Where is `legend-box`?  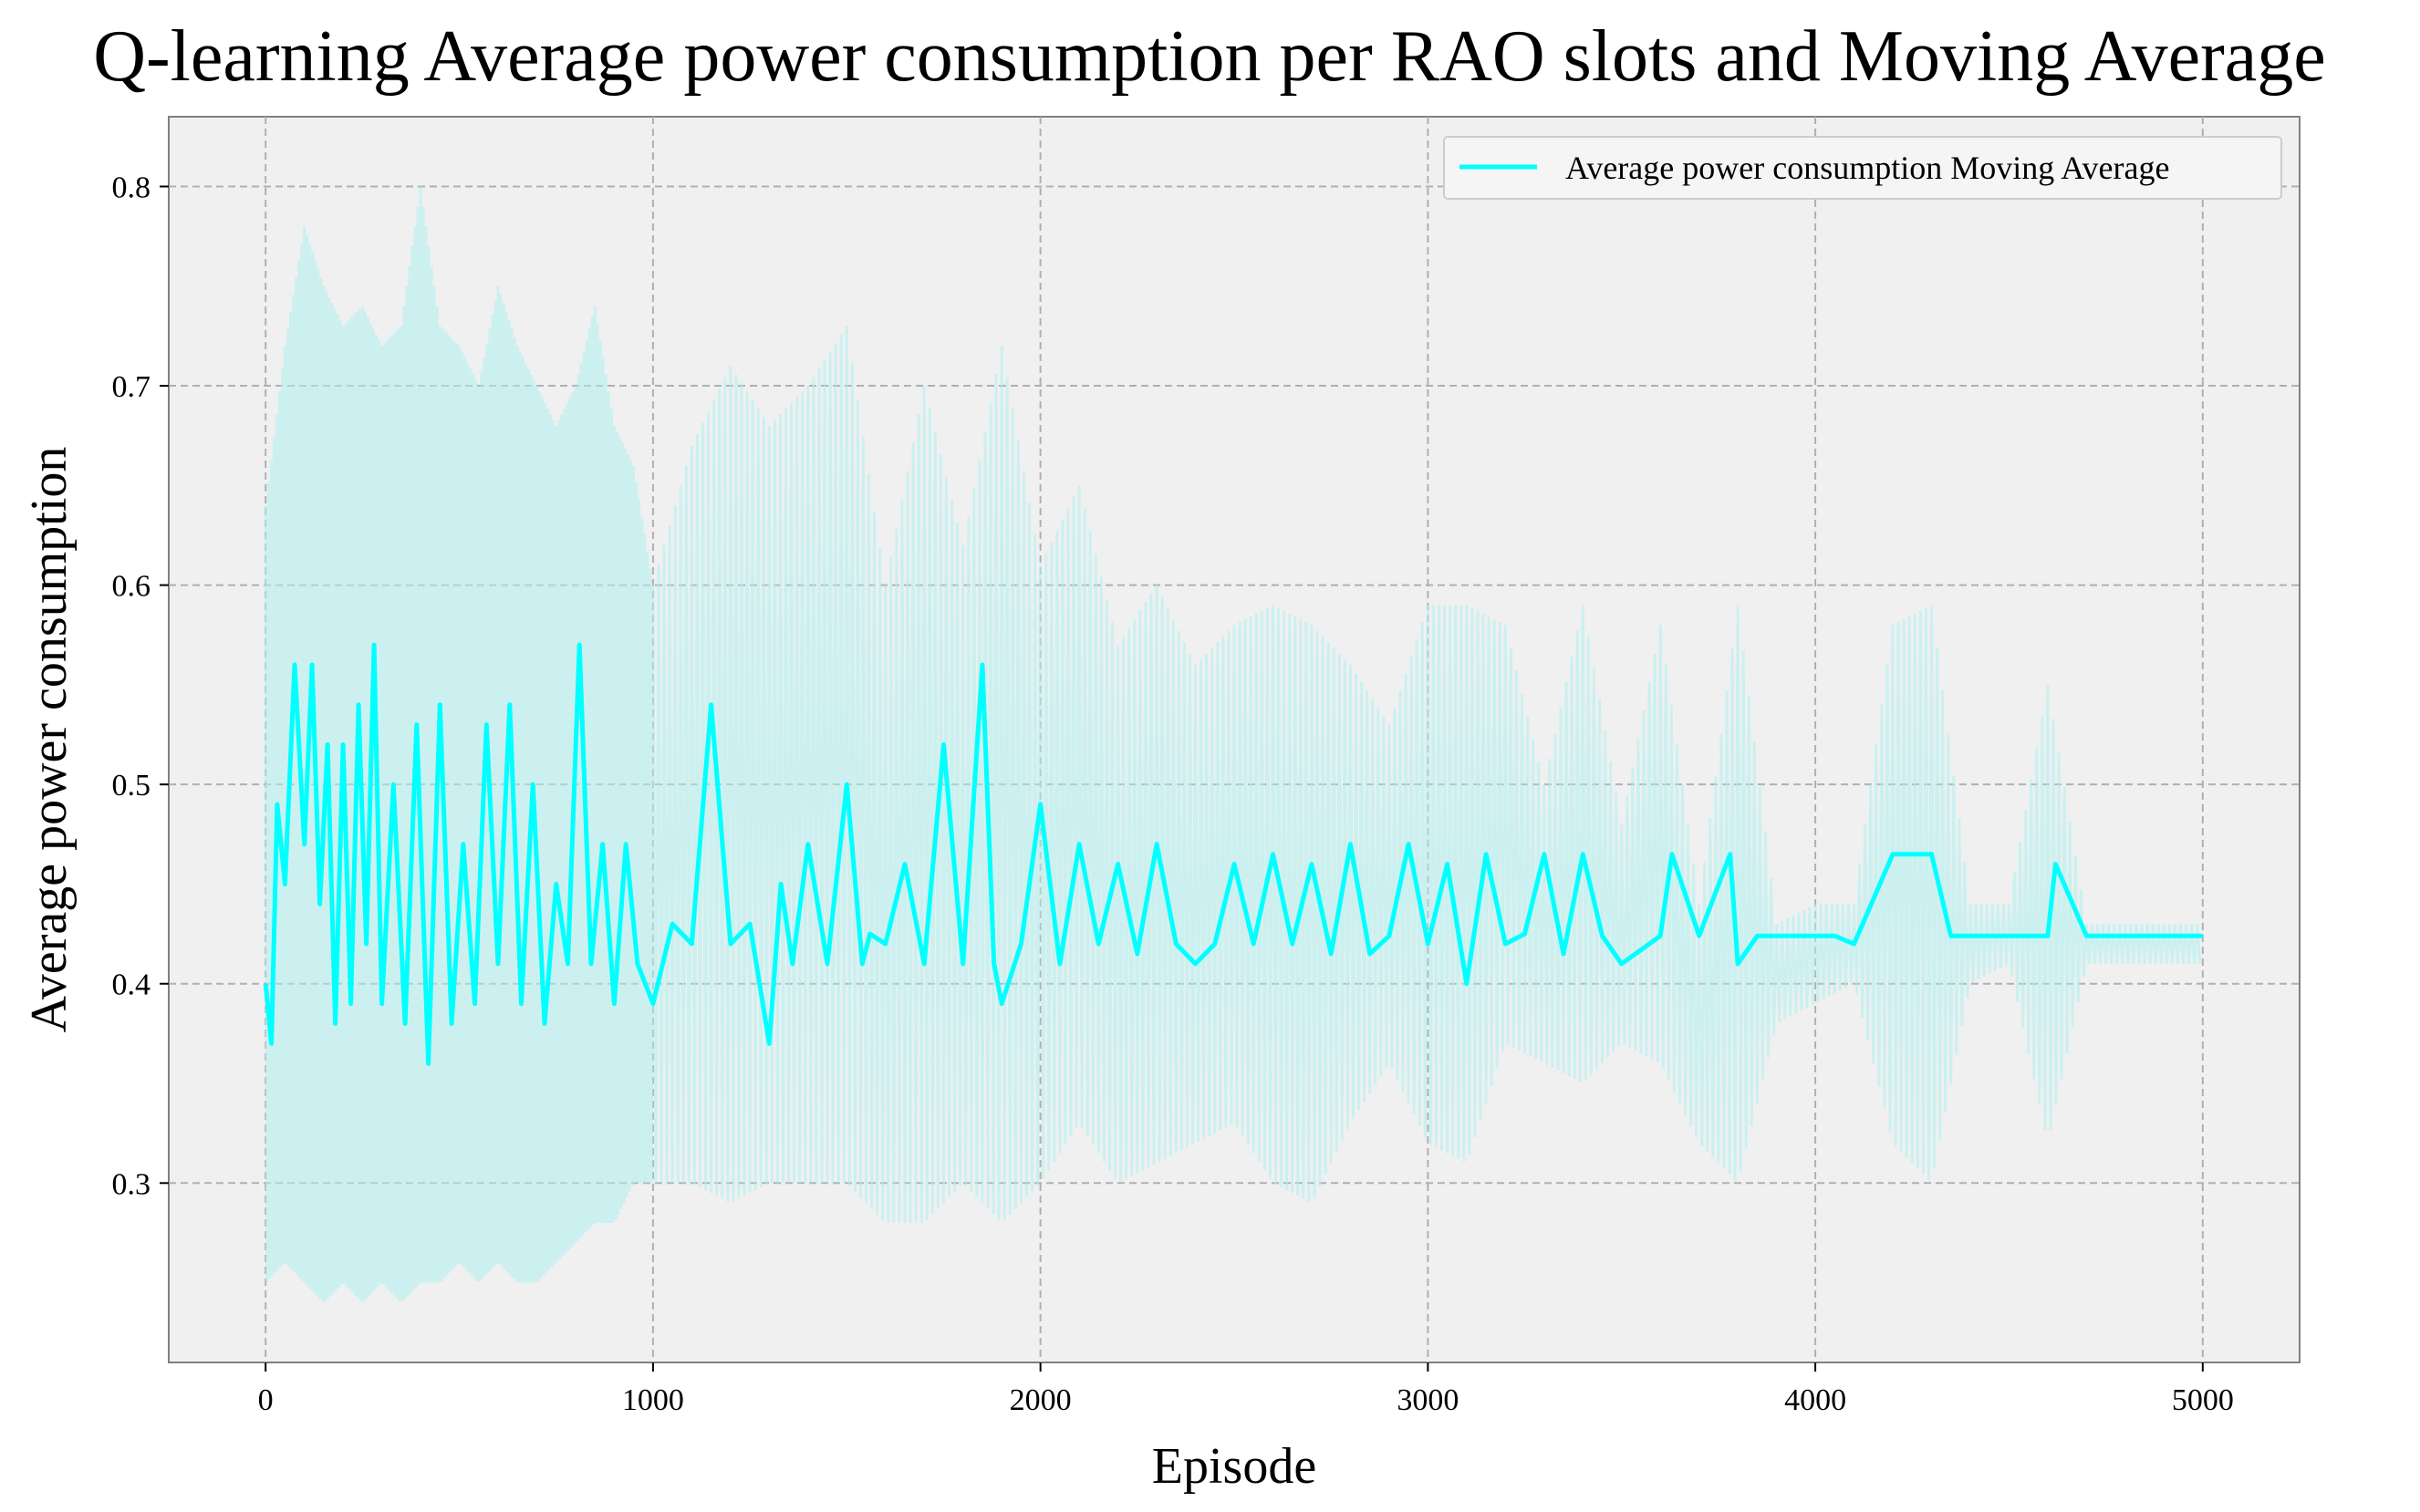 legend-box is located at coordinates (1862, 168).